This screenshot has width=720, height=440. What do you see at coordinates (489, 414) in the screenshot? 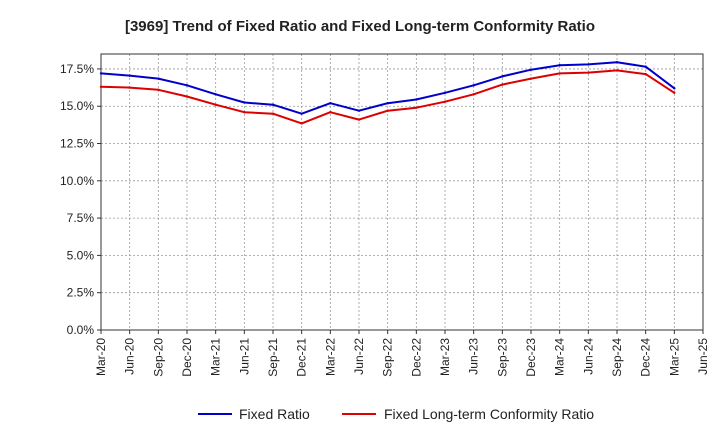
I see `legend-label-2: Fixed Long-term Conformity Ratio` at bounding box center [489, 414].